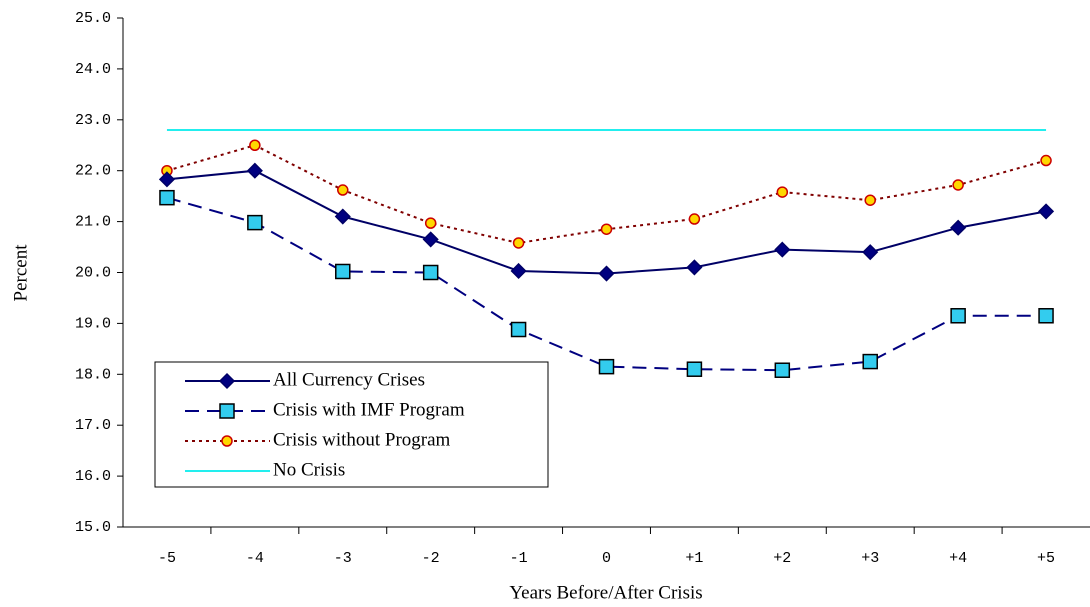  What do you see at coordinates (93, 527) in the screenshot?
I see `y-tick-label: 15.0` at bounding box center [93, 527].